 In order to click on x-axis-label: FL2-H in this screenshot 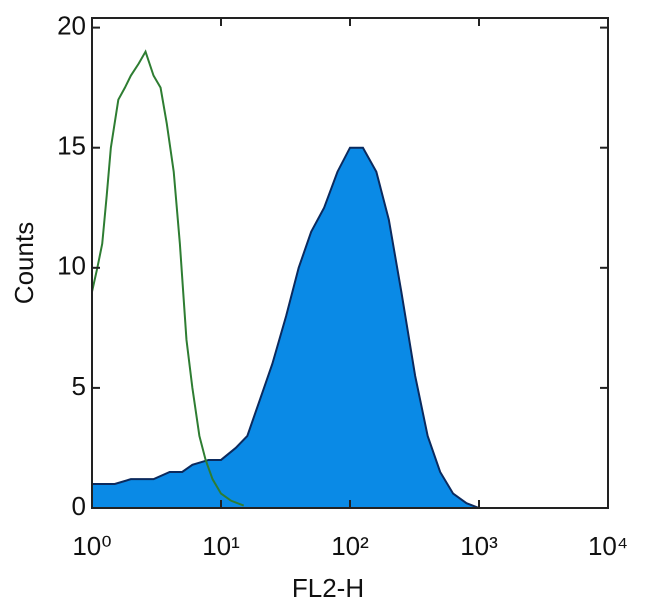, I will do `click(328, 588)`.